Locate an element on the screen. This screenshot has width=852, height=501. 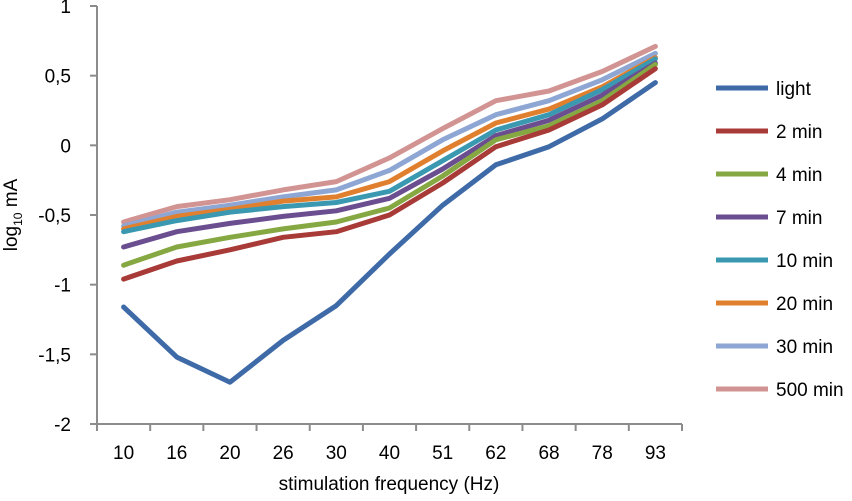
legend-label: 30 min is located at coordinates (804, 347).